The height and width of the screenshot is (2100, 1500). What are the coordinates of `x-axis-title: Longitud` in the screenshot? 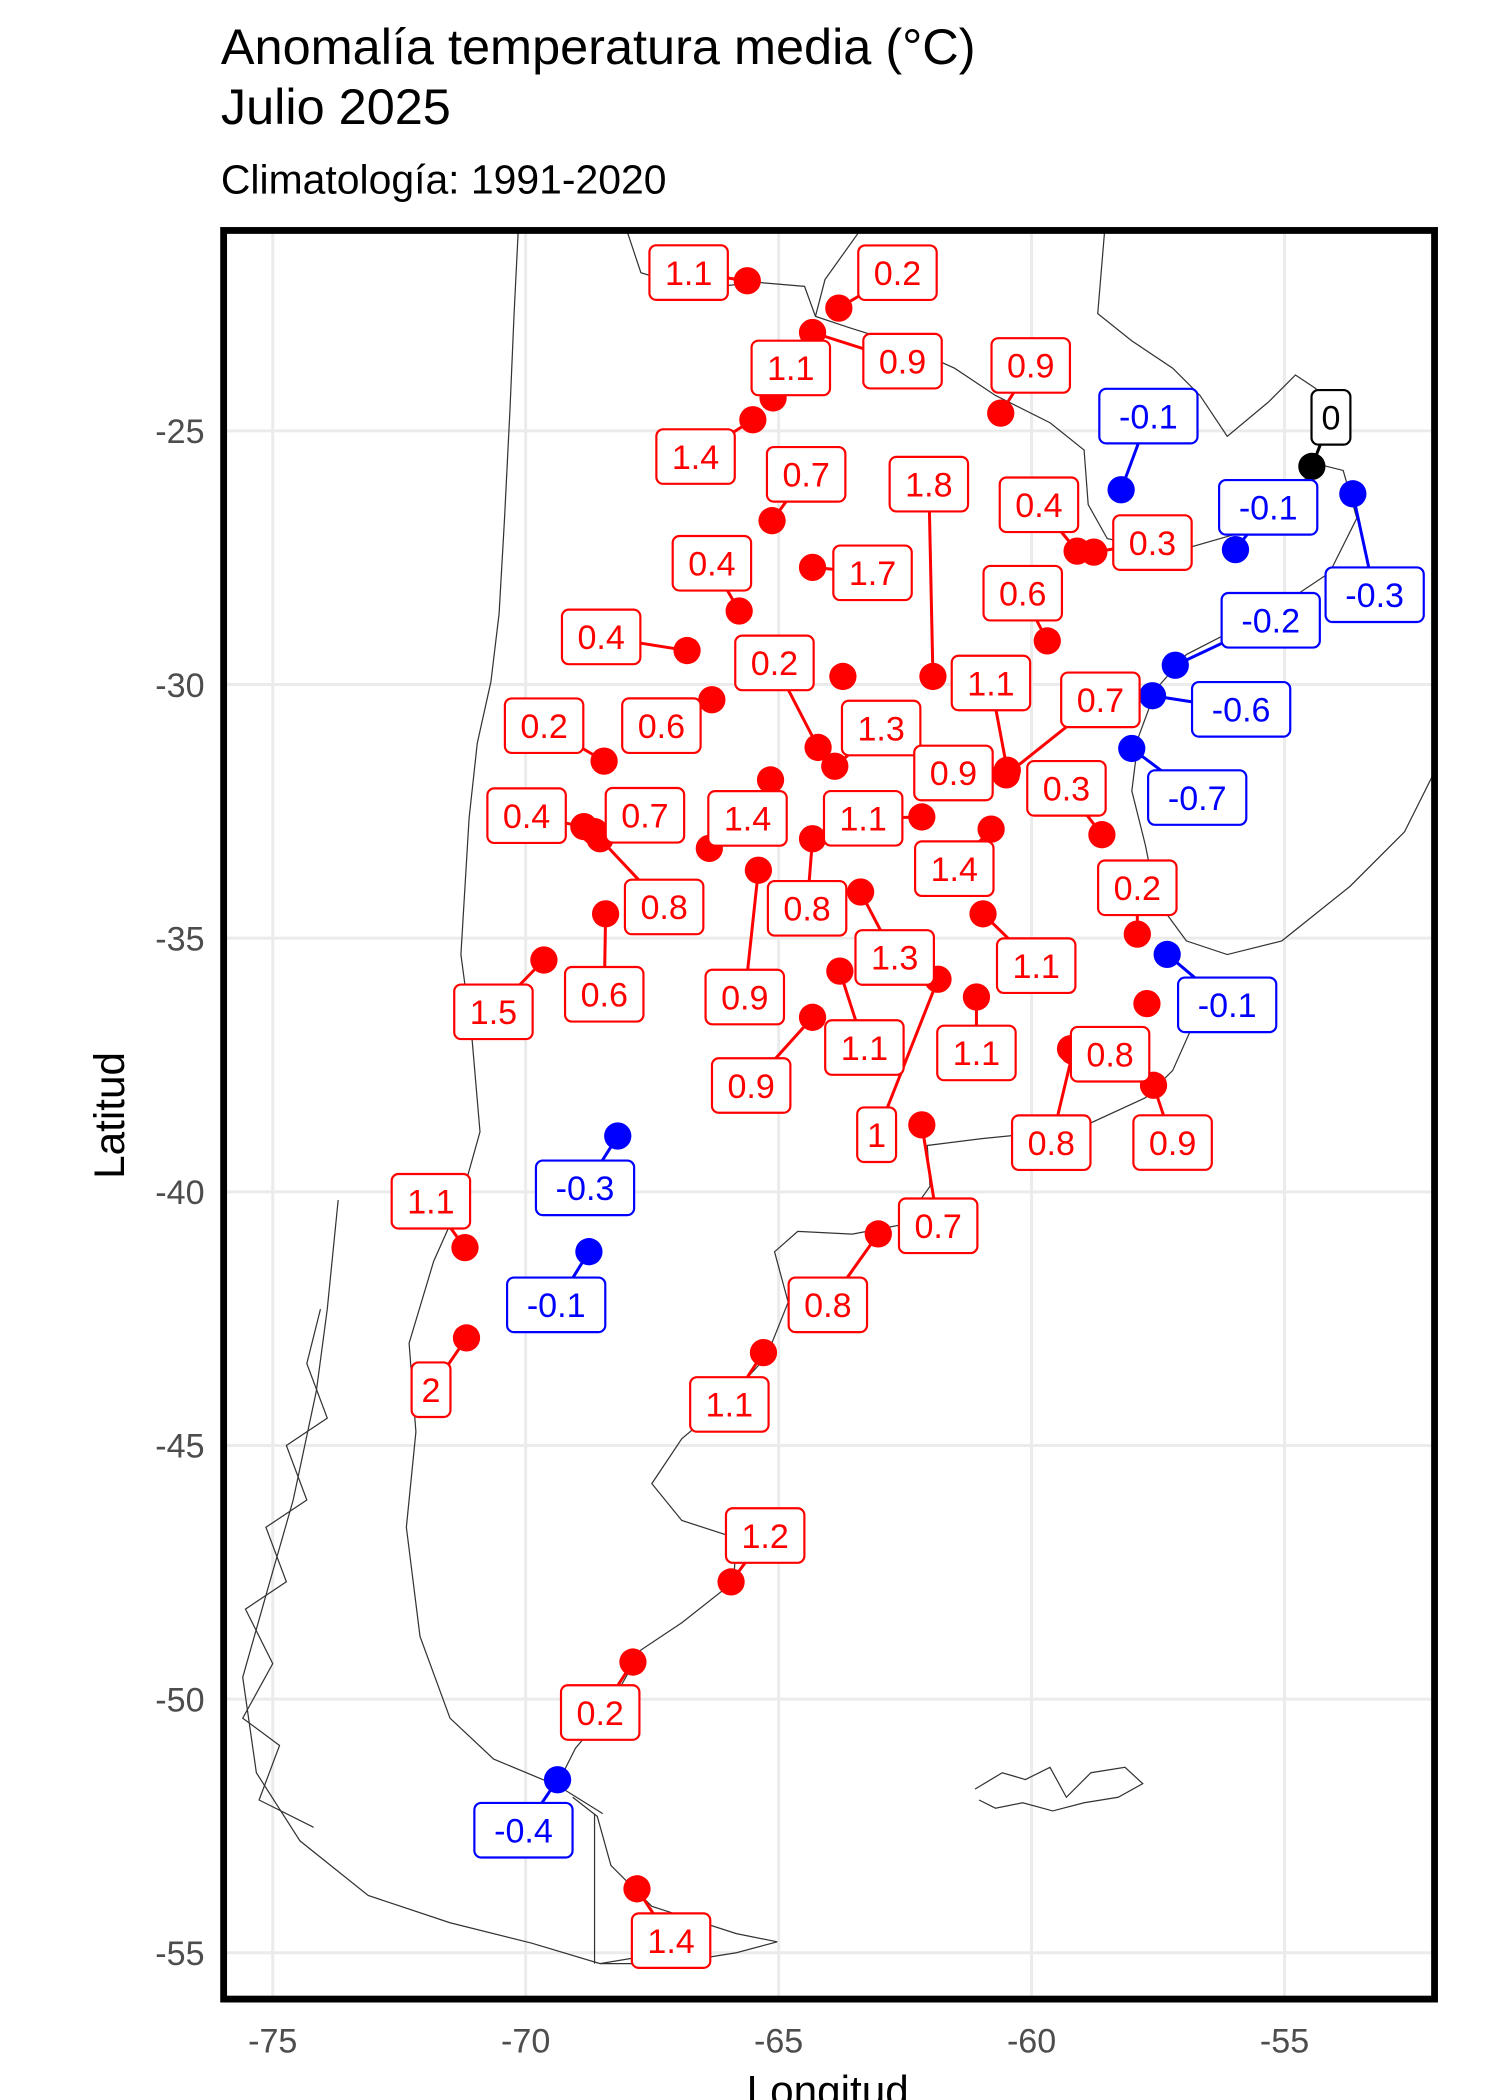 It's located at (828, 2083).